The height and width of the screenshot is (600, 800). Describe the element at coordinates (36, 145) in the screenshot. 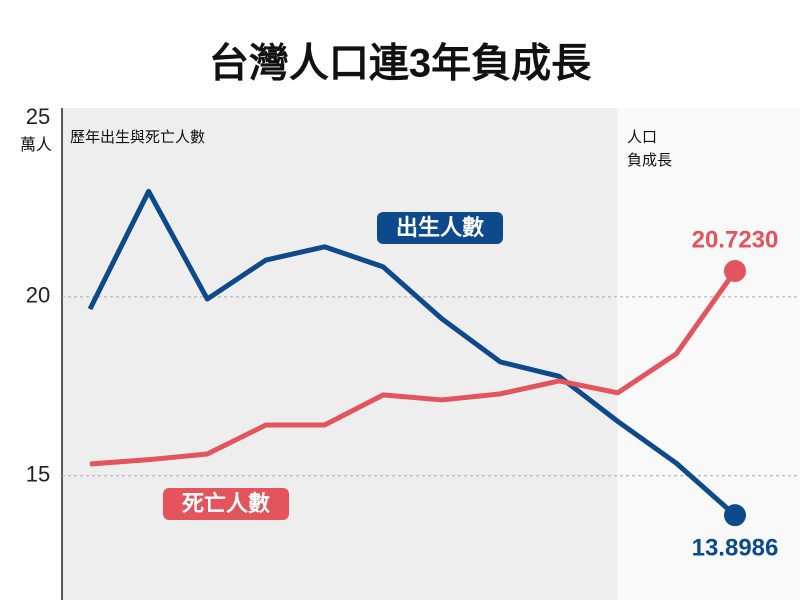

I see `y-axis-label: 萬人` at that location.